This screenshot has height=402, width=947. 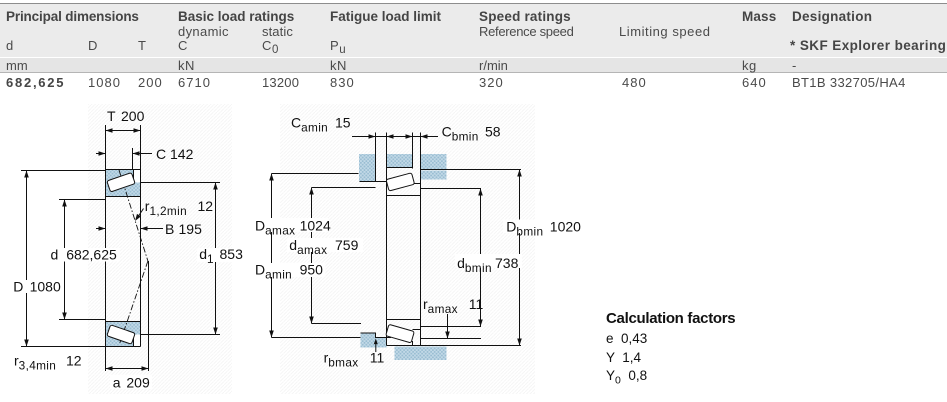 What do you see at coordinates (55, 255) in the screenshot?
I see `svg-text: d` at bounding box center [55, 255].